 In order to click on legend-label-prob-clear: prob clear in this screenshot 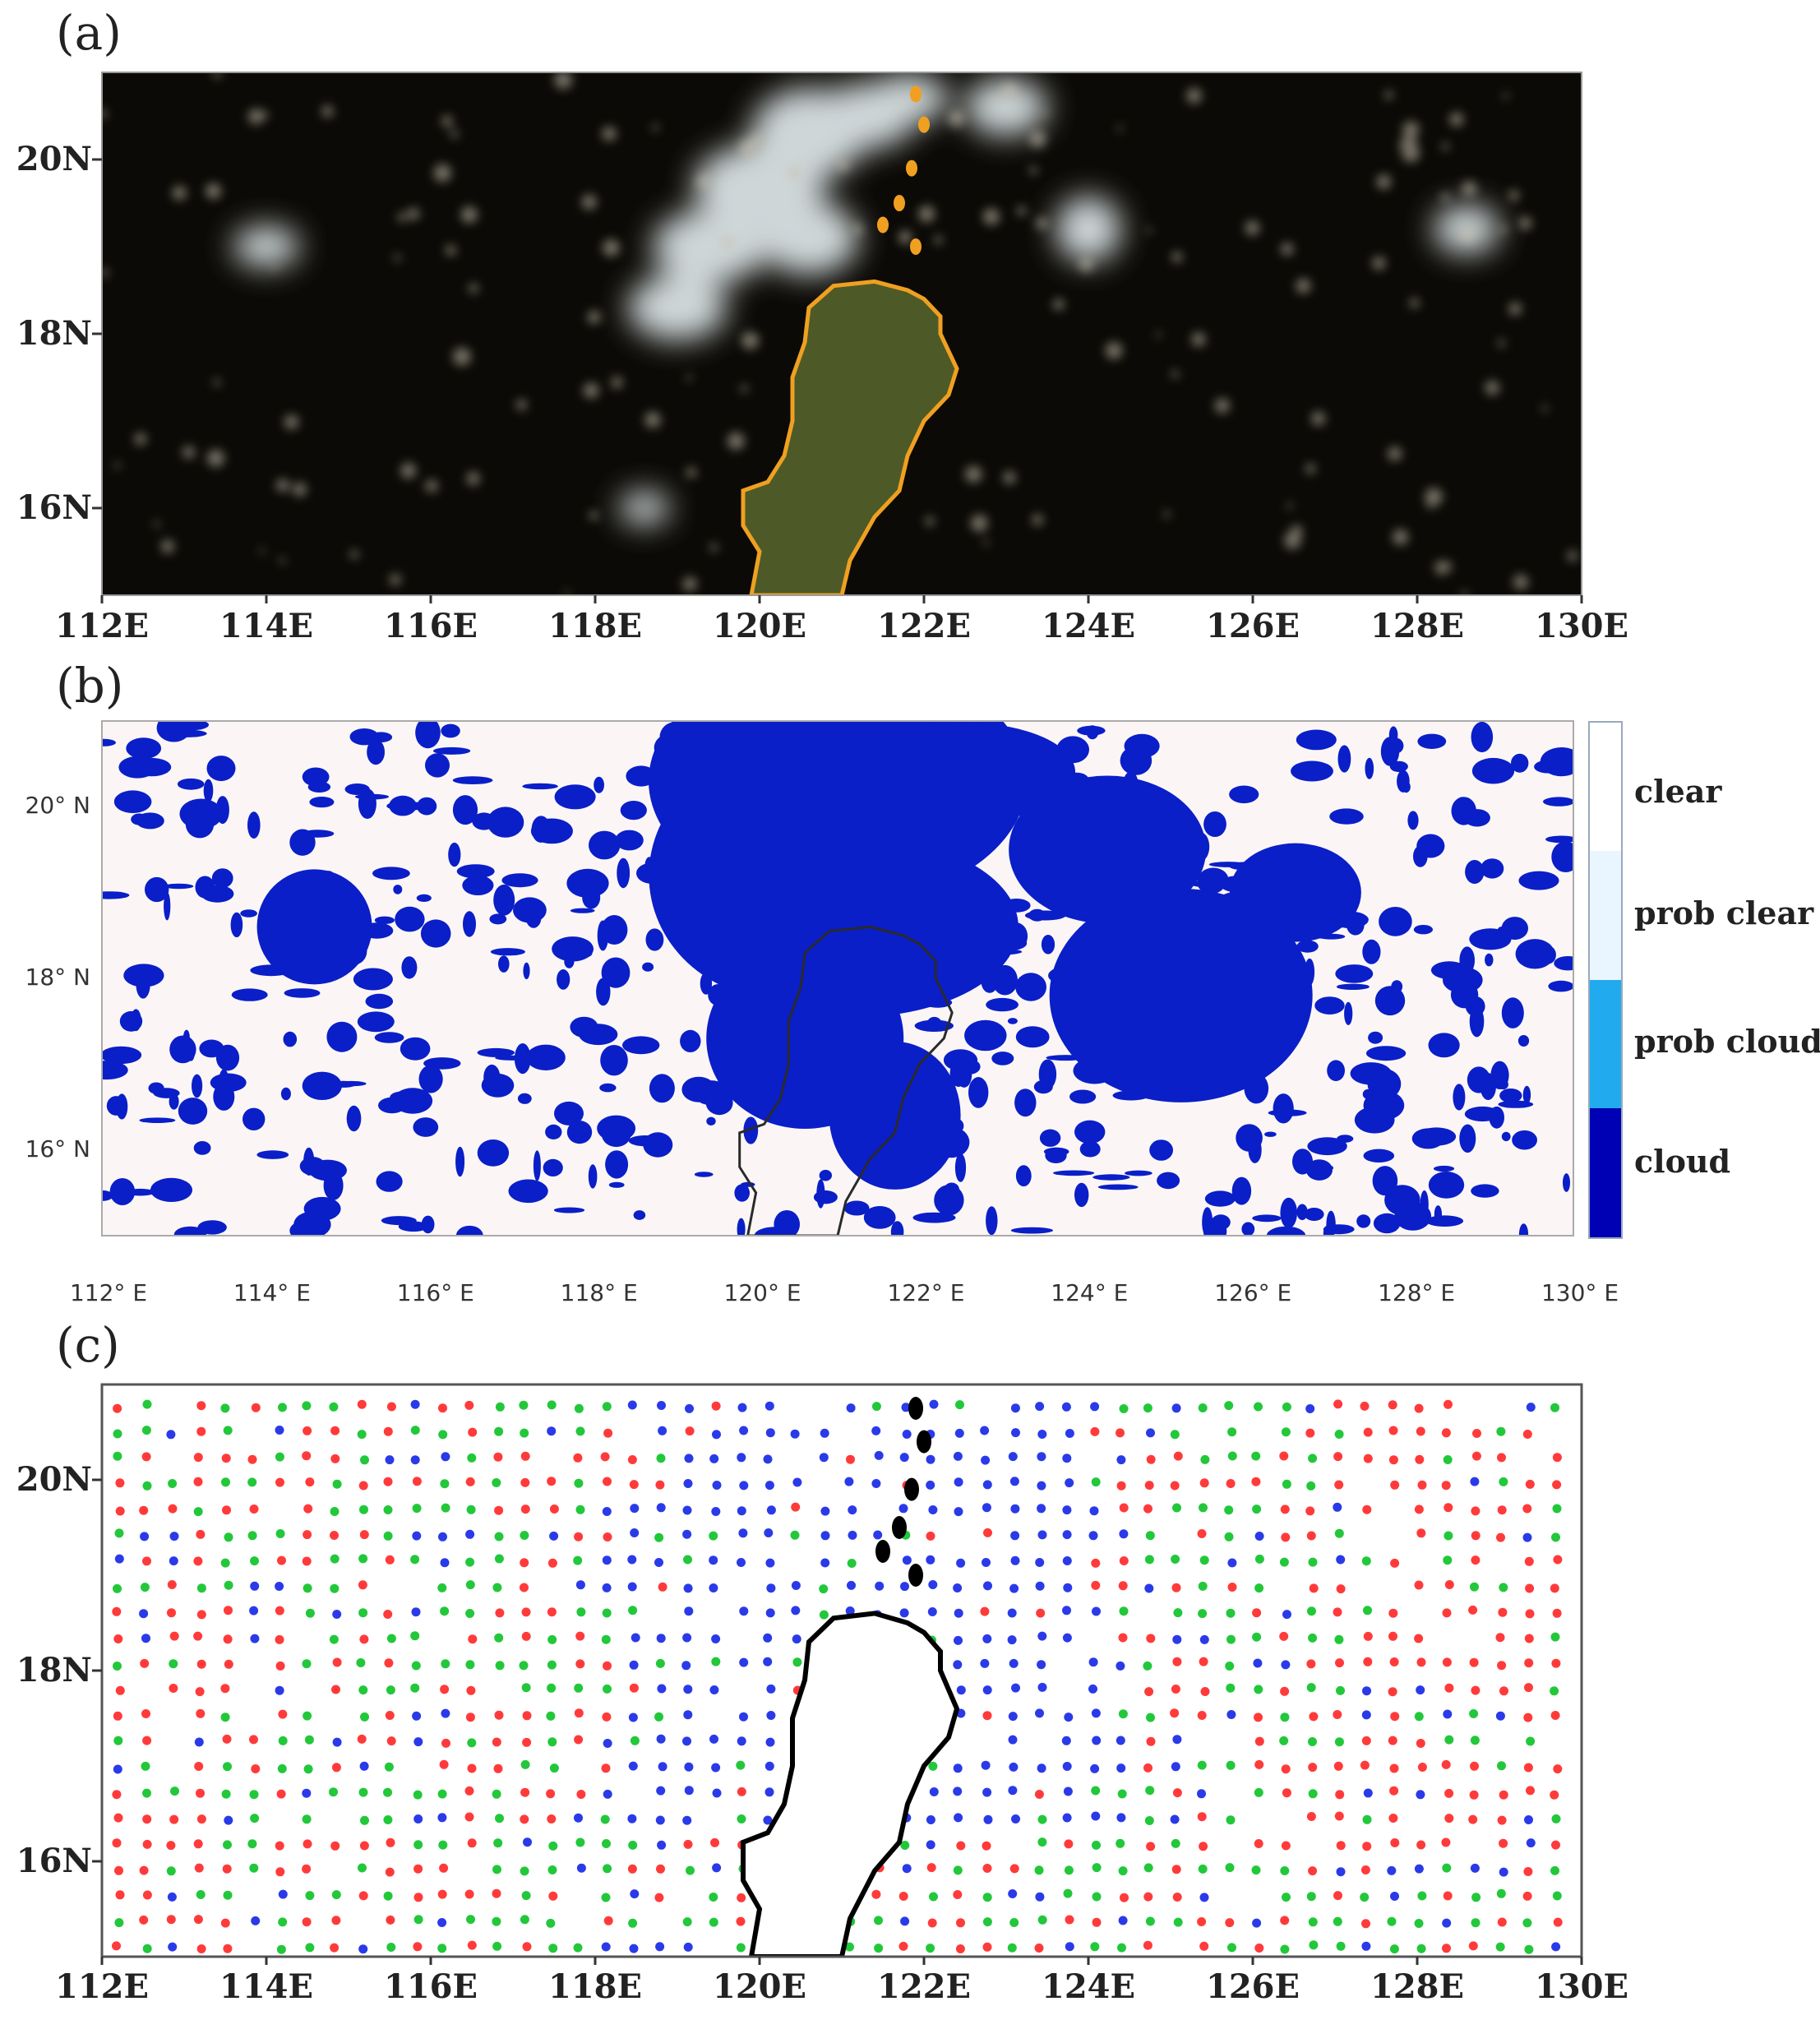, I will do `click(1724, 912)`.